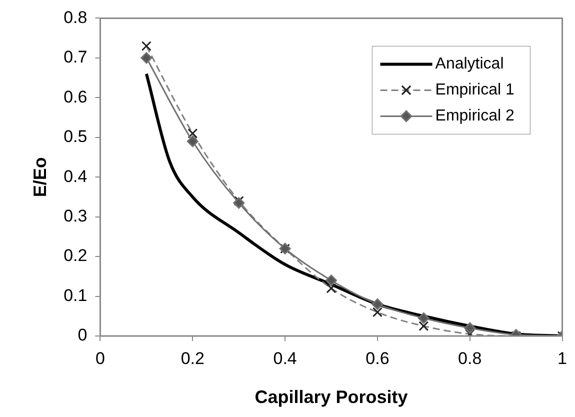 This screenshot has width=575, height=417. I want to click on y-tick-label: 0.2, so click(76, 256).